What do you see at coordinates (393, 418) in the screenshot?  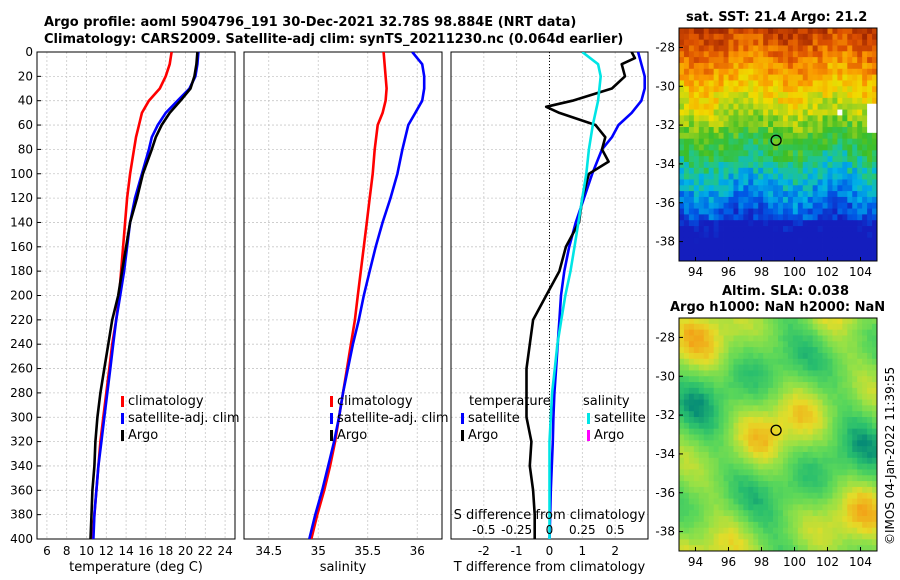 I see `legend-s-satellite-label: satellite-adj. clim` at bounding box center [393, 418].